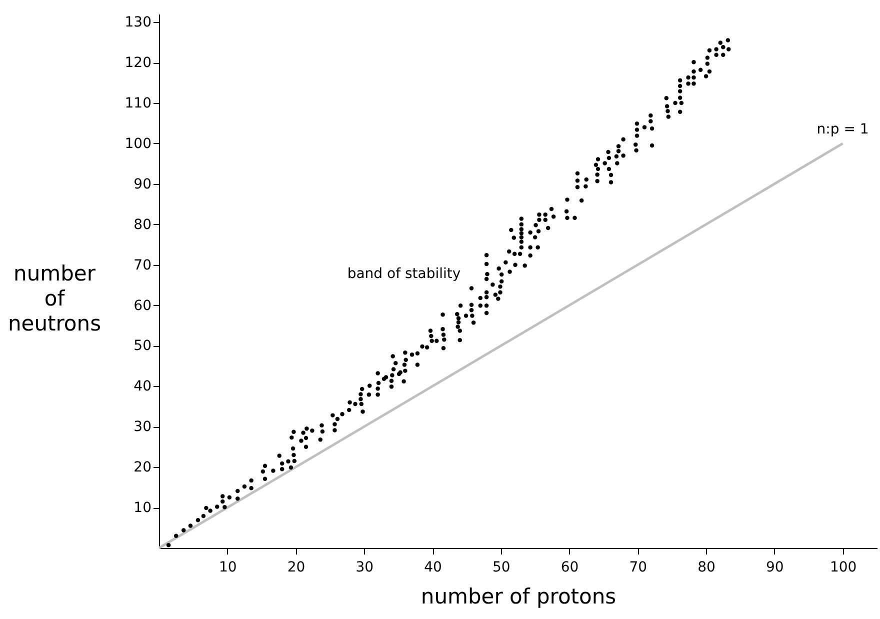 This screenshot has width=880, height=619. Describe the element at coordinates (365, 568) in the screenshot. I see `x-tick-label: 30` at that location.